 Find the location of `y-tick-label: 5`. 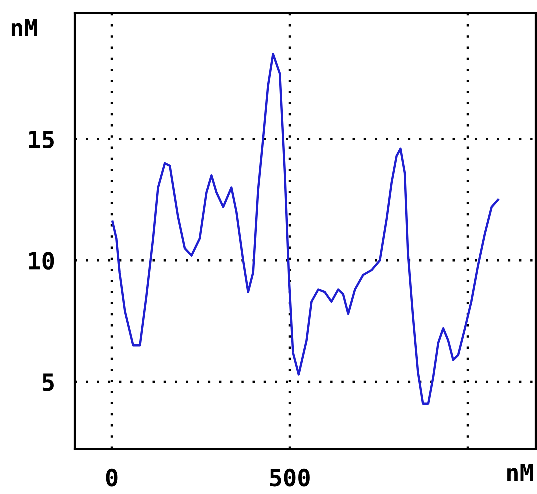

y-tick-label: 5 is located at coordinates (48, 383).